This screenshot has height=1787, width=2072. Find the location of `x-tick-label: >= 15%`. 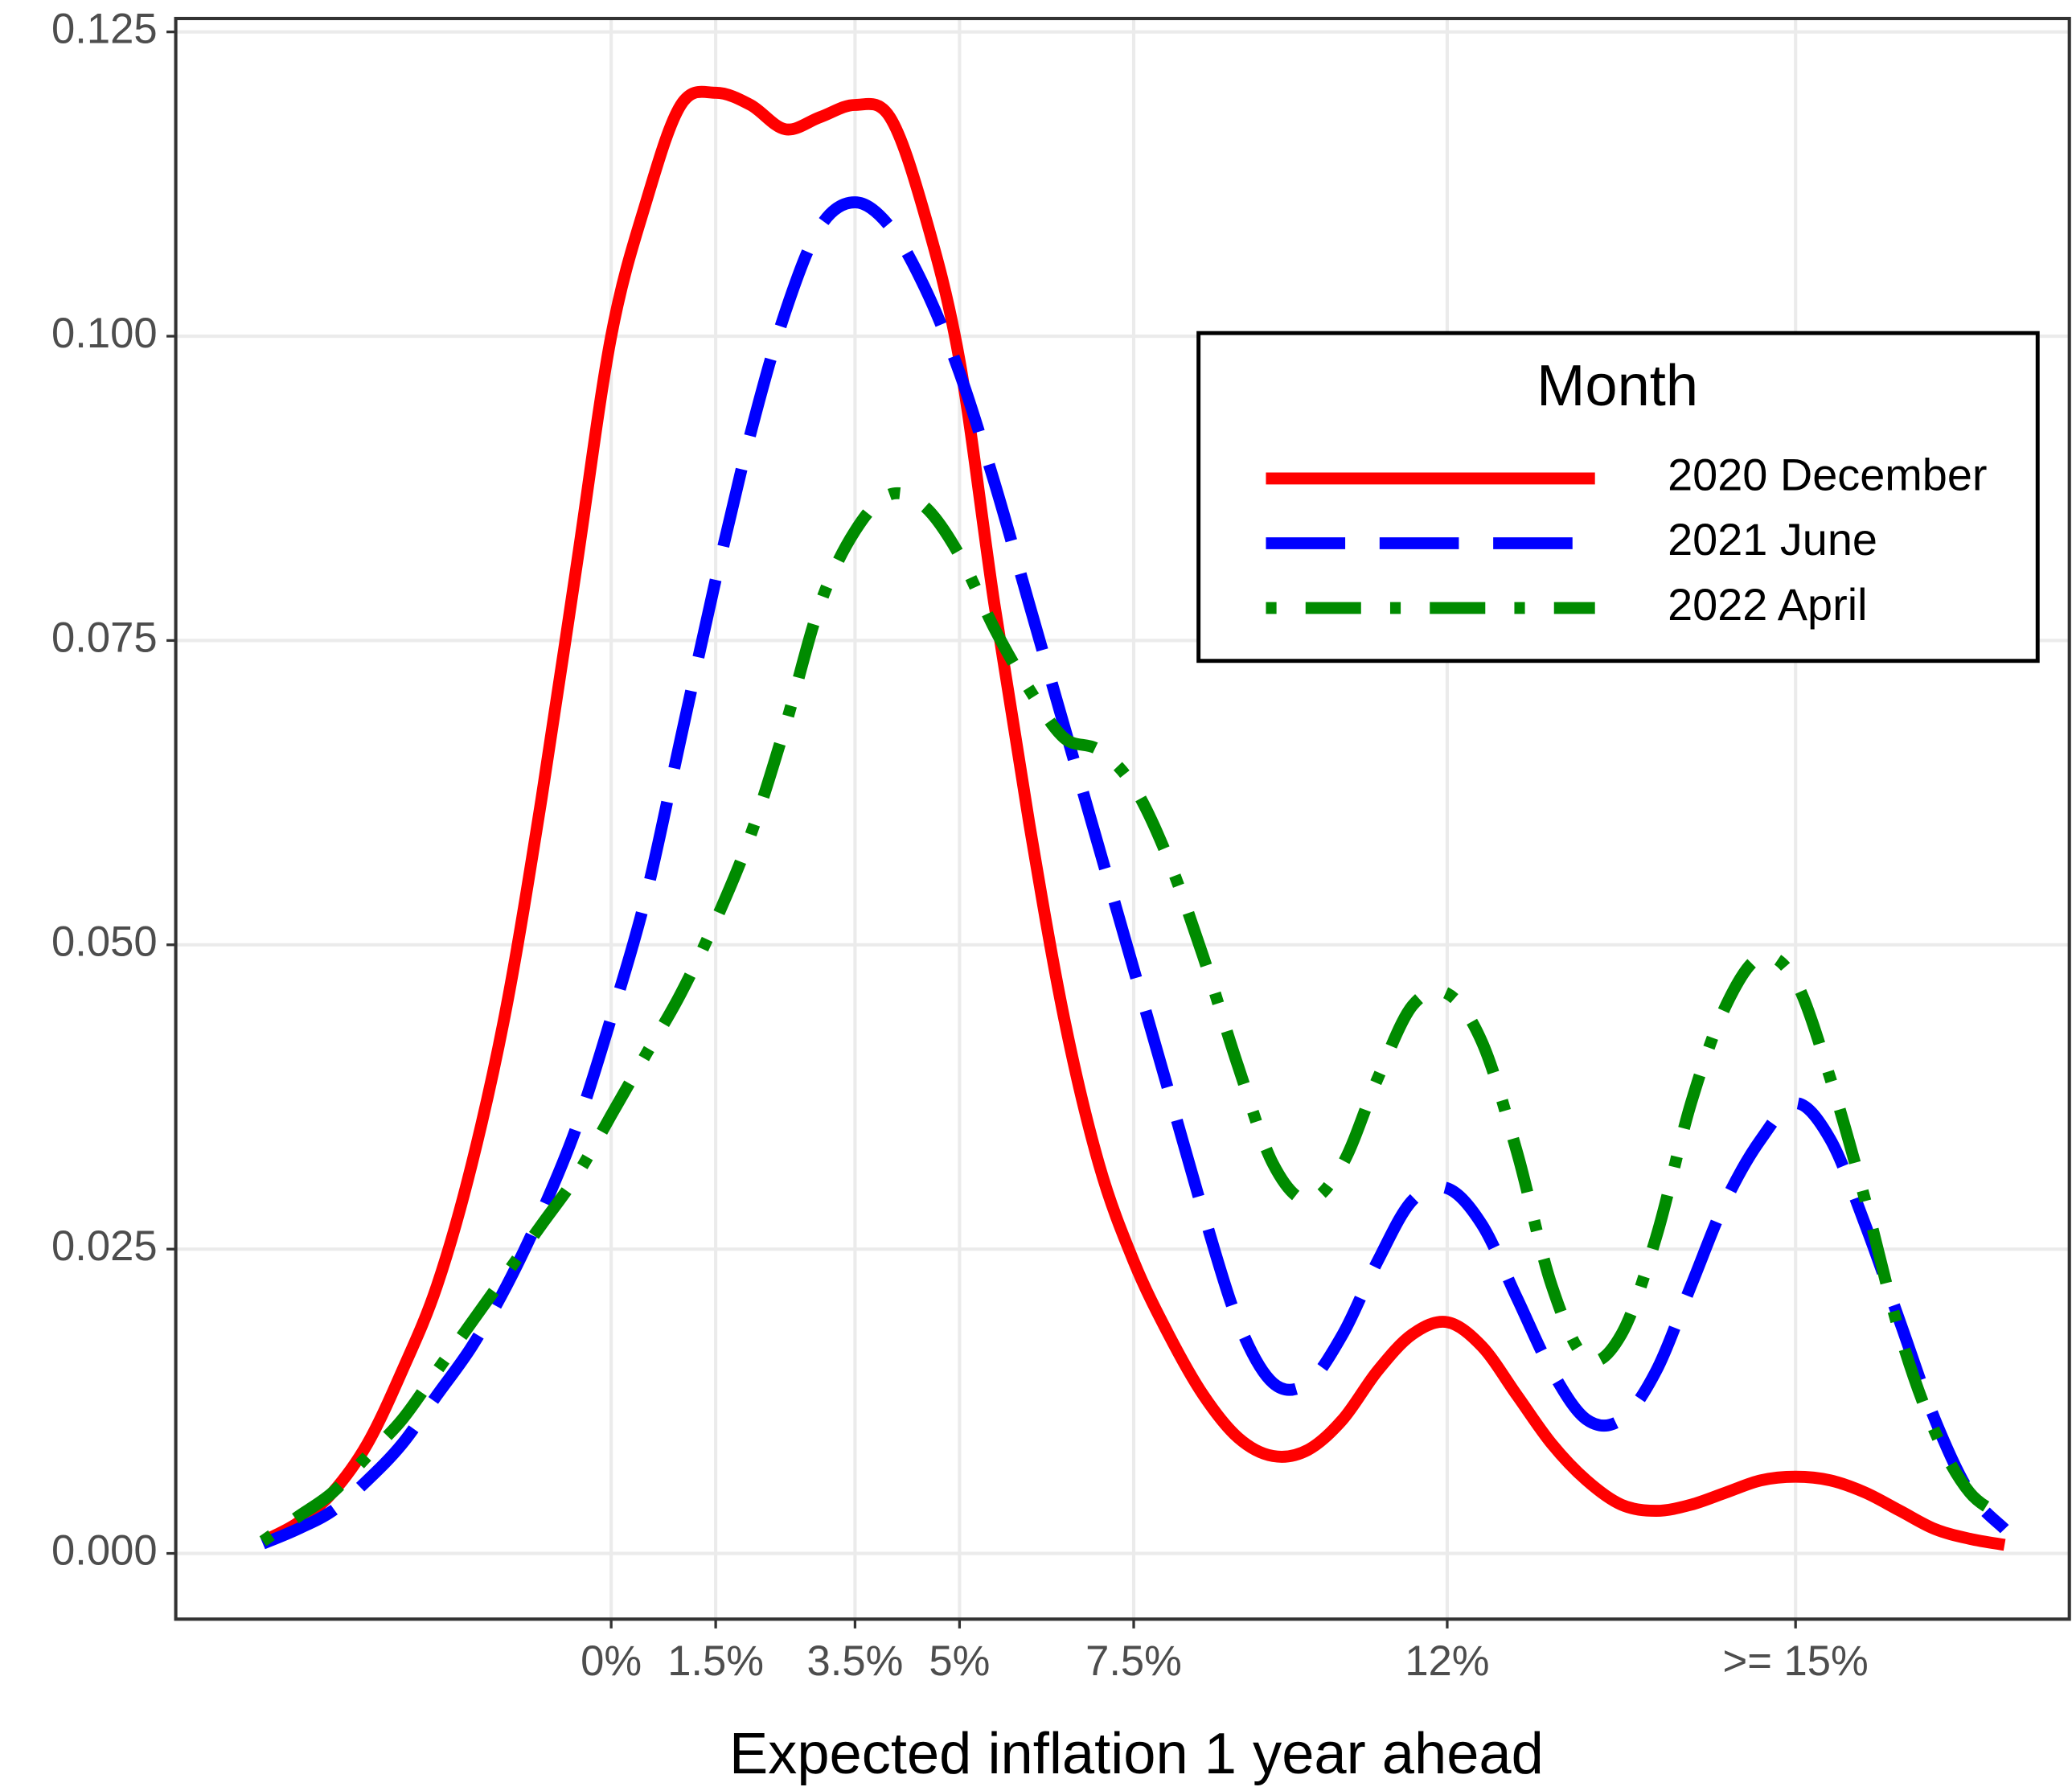

x-tick-label: >= 15% is located at coordinates (1796, 1661).